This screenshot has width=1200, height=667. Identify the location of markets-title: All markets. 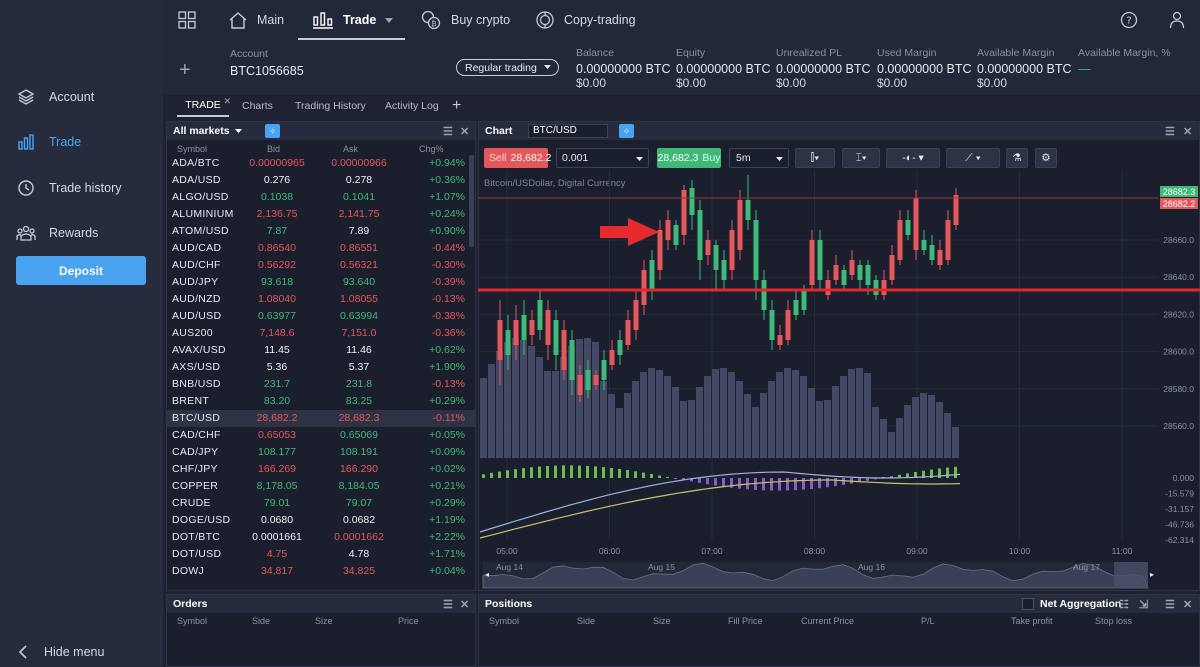
(201, 131).